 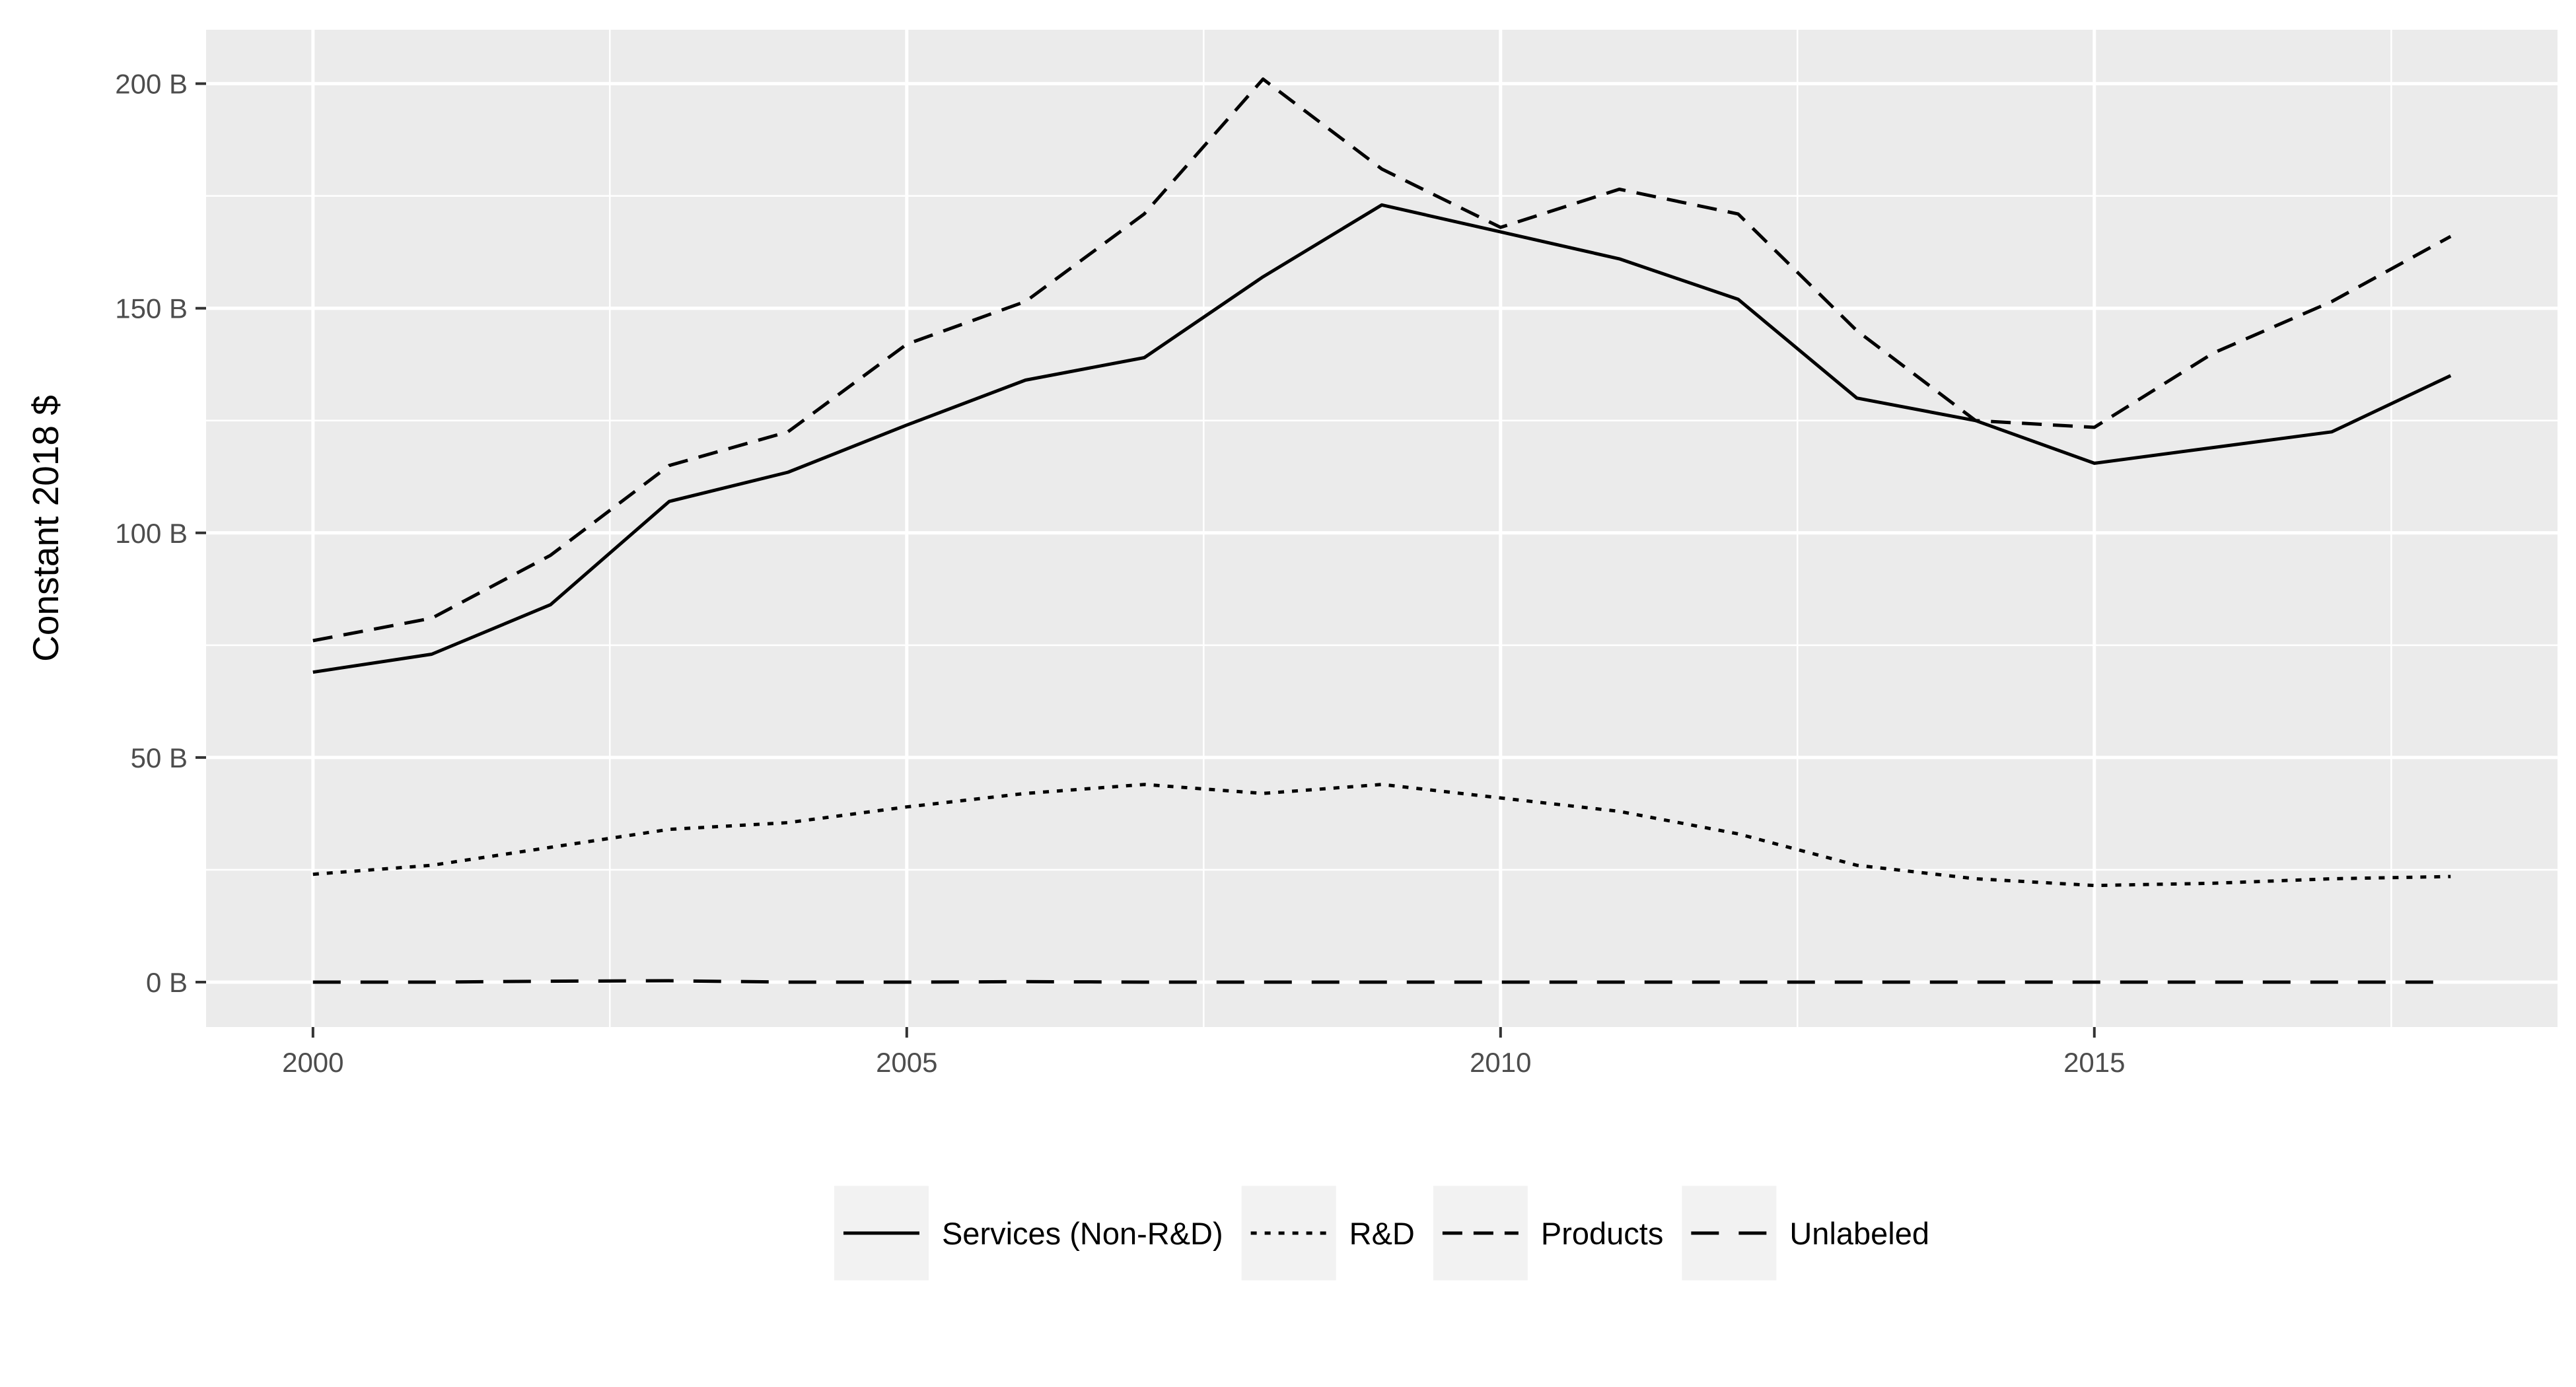 What do you see at coordinates (1382, 981) in the screenshot?
I see `series-line-unlabeled` at bounding box center [1382, 981].